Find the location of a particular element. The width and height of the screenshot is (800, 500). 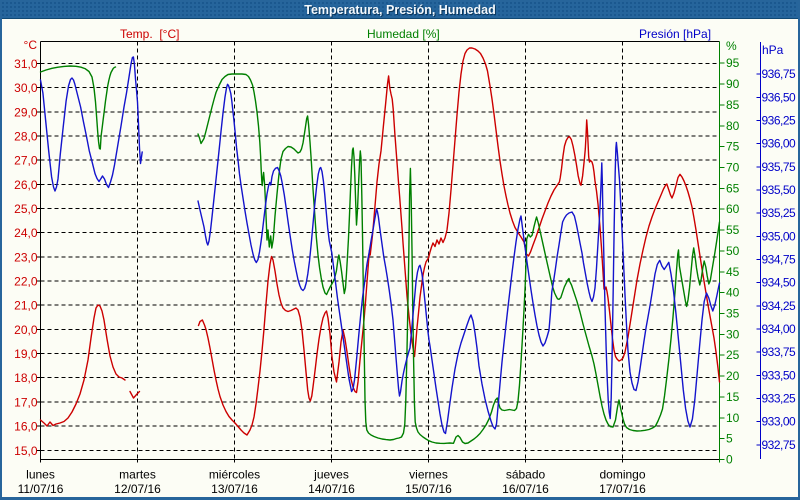

svg-text: 31,0 is located at coordinates (26, 64).